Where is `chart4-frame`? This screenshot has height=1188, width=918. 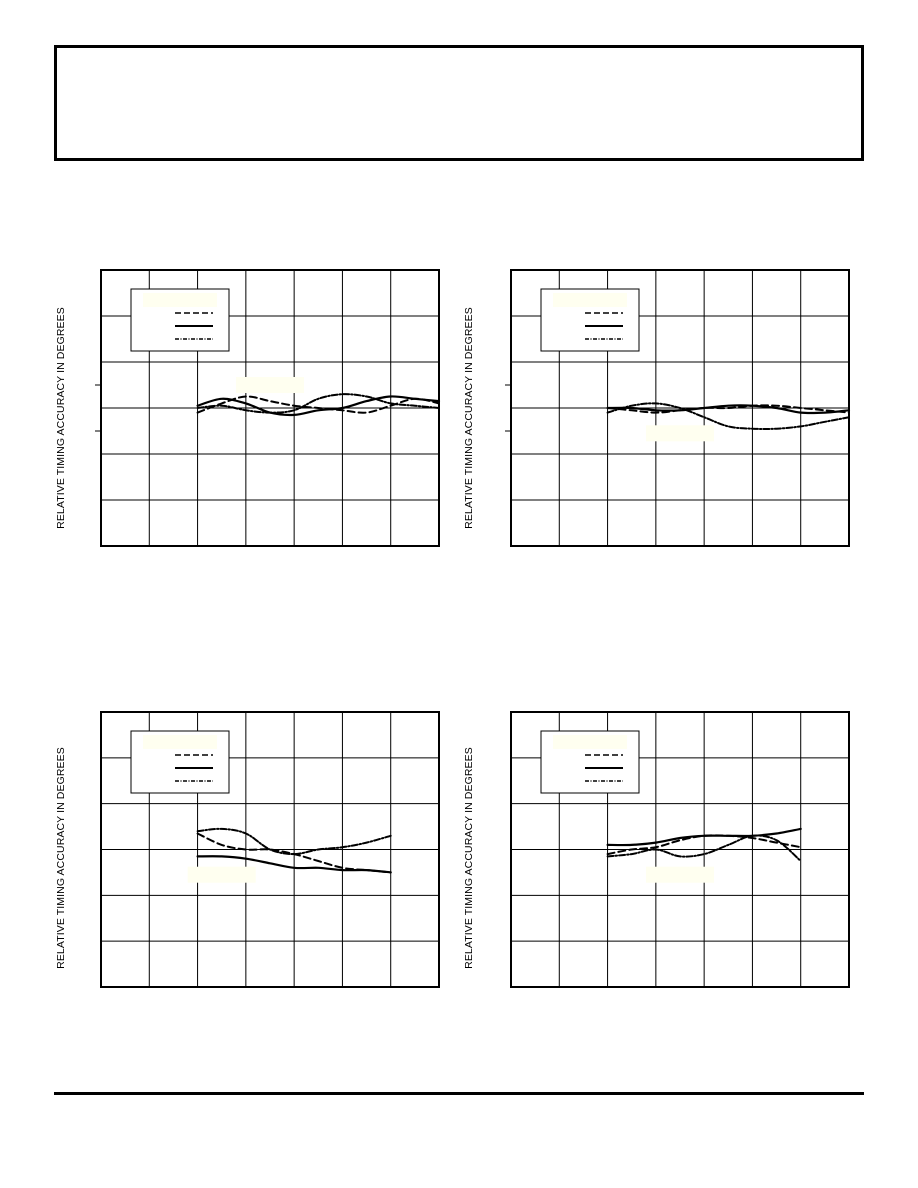 chart4-frame is located at coordinates (680, 849).